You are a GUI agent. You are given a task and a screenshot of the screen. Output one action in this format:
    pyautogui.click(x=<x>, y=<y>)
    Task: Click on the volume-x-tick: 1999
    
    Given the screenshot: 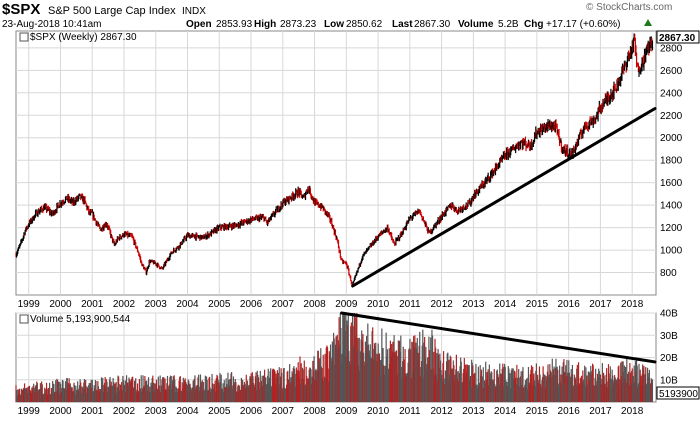 What is the action you would take?
    pyautogui.click(x=29, y=411)
    